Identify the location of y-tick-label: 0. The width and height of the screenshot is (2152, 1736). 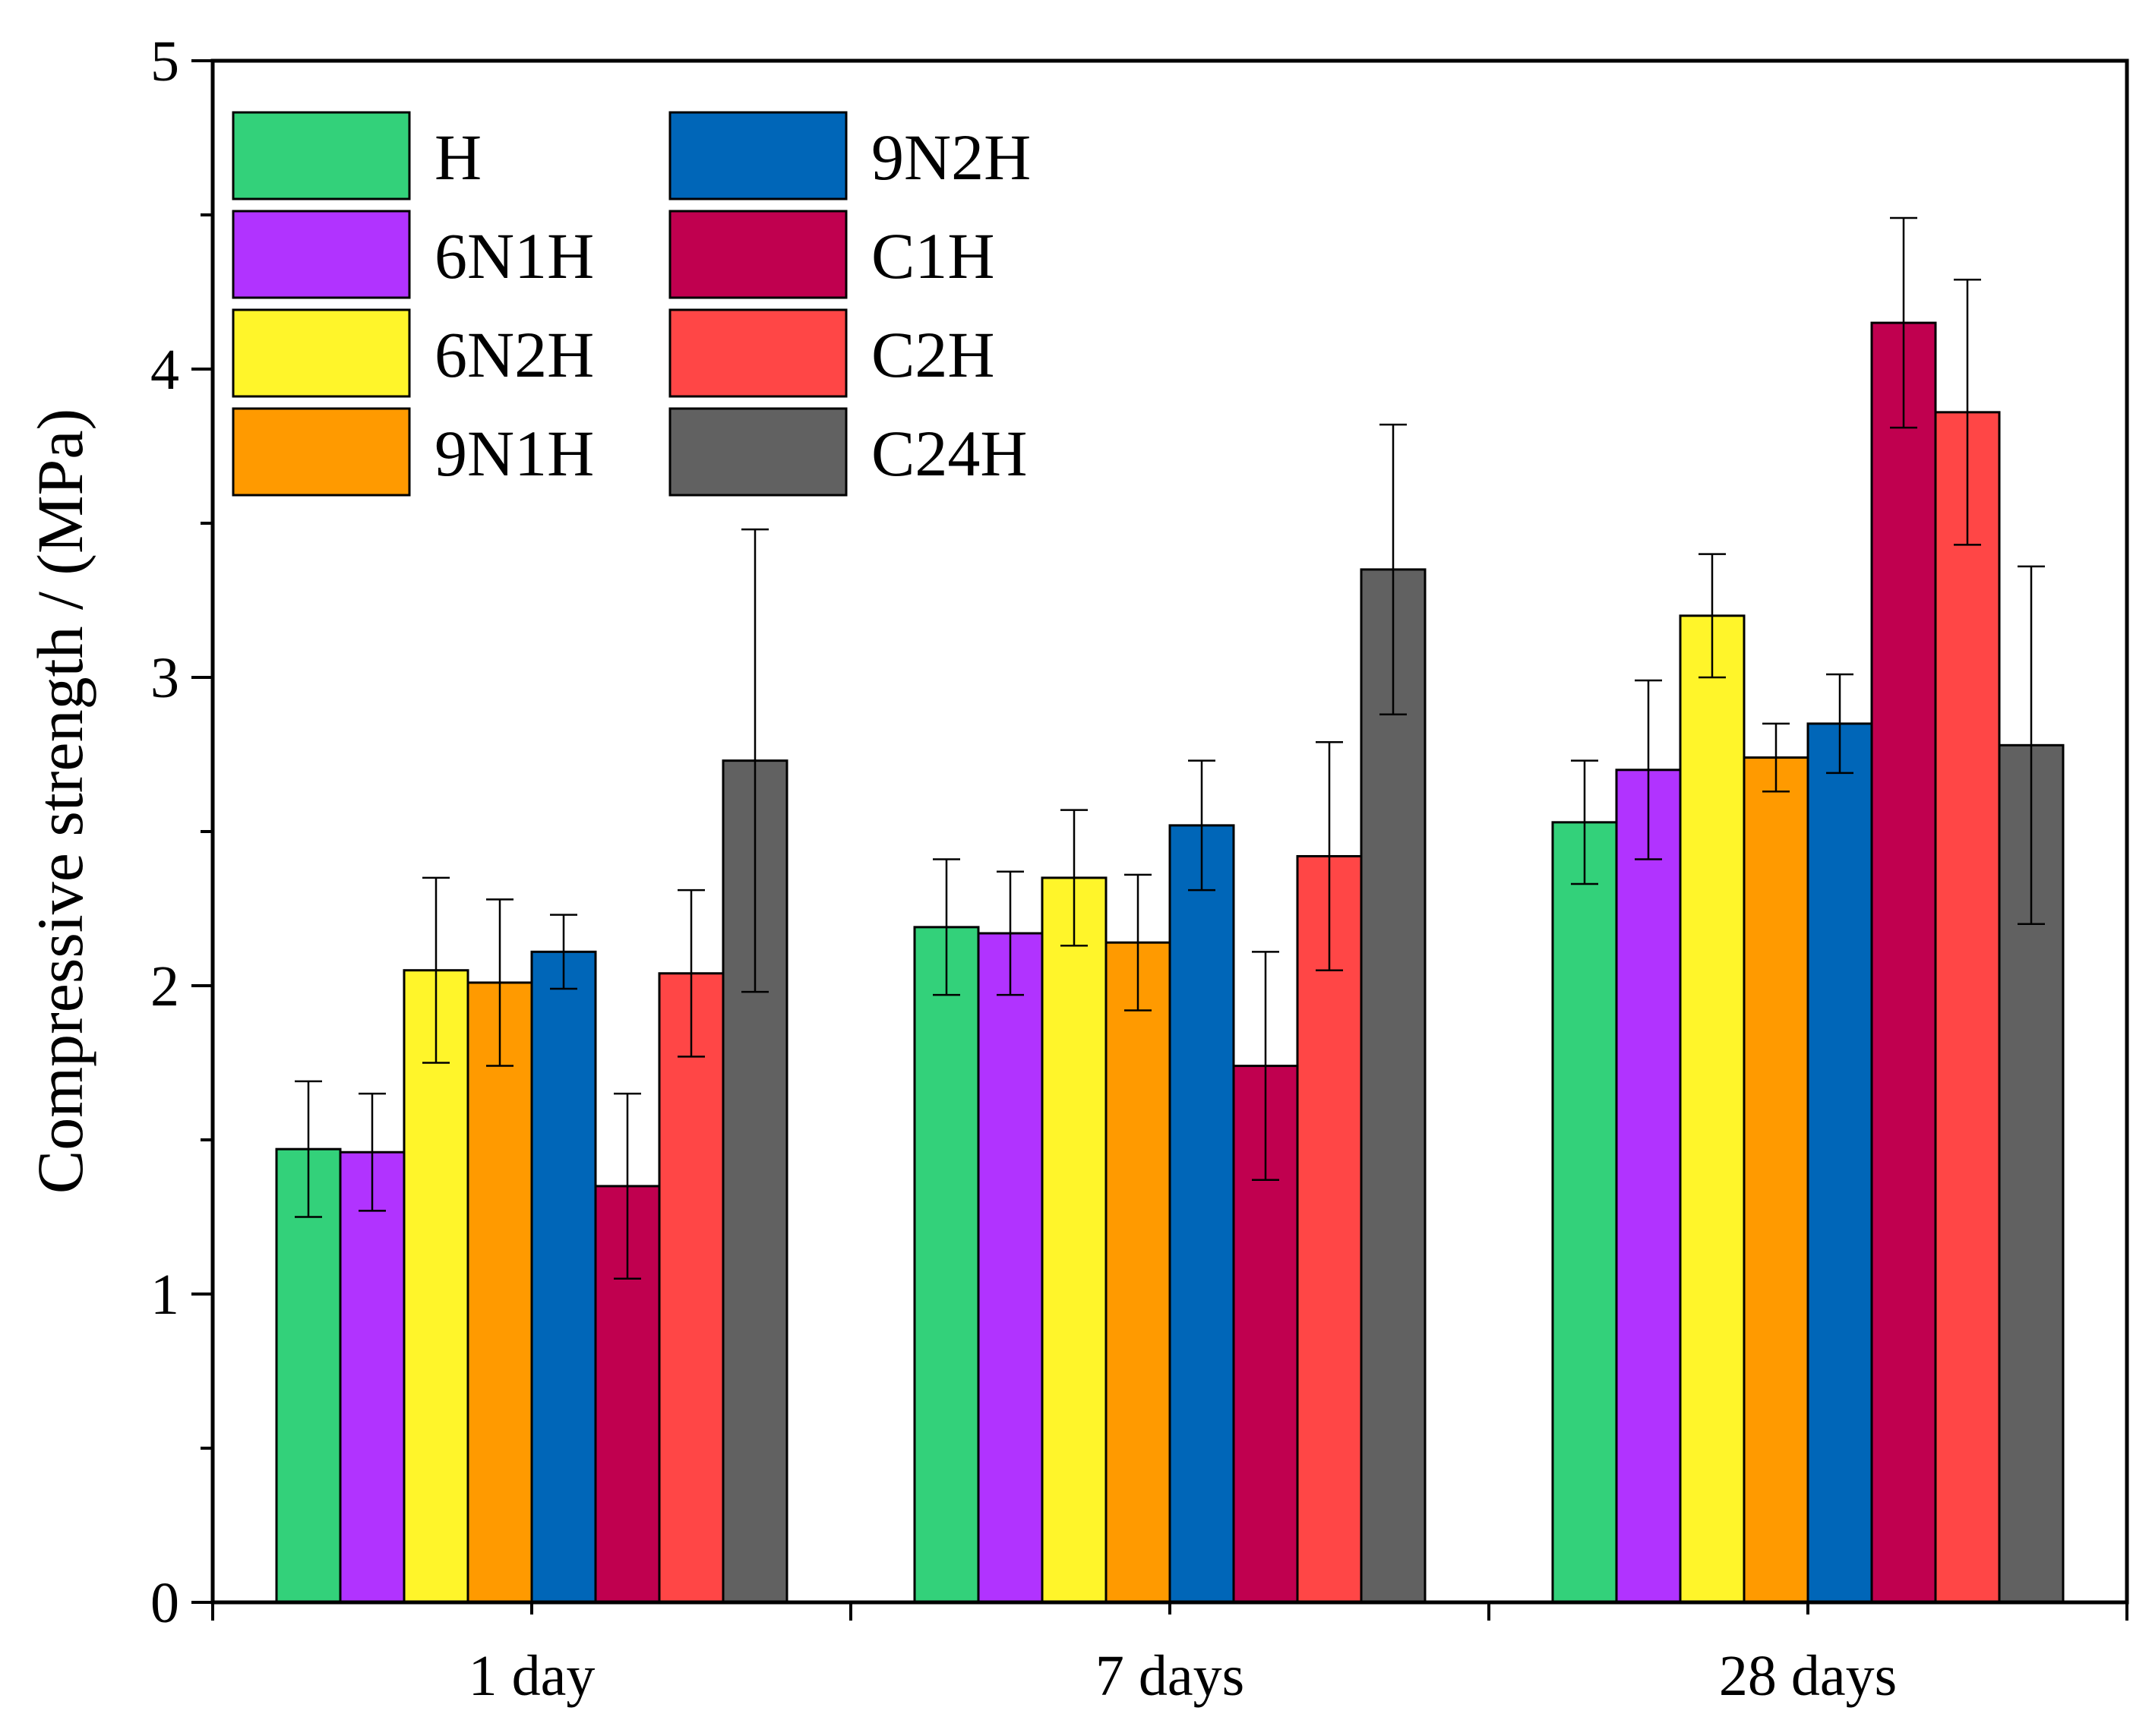
(164, 1603).